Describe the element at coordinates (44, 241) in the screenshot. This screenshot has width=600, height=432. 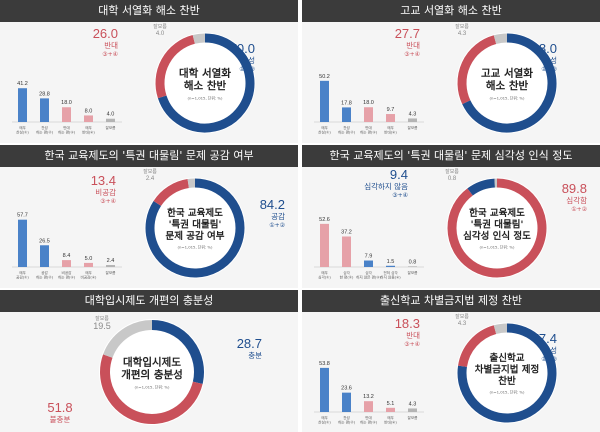
I see `bar-value-label: 26.5` at that location.